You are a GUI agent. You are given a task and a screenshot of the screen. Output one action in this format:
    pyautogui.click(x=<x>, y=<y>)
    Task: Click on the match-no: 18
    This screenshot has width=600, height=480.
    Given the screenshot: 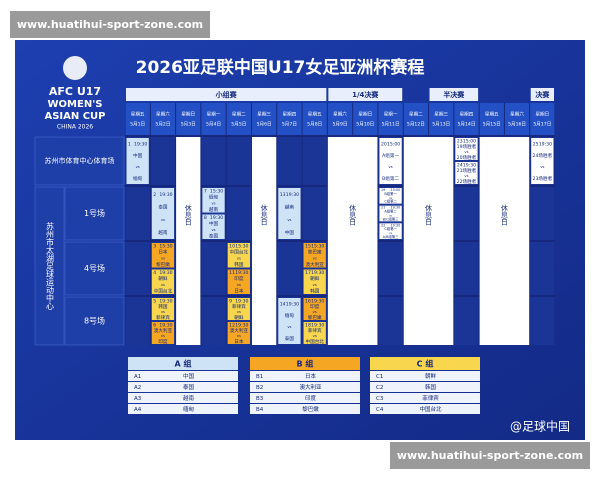 What is the action you would take?
    pyautogui.click(x=308, y=325)
    